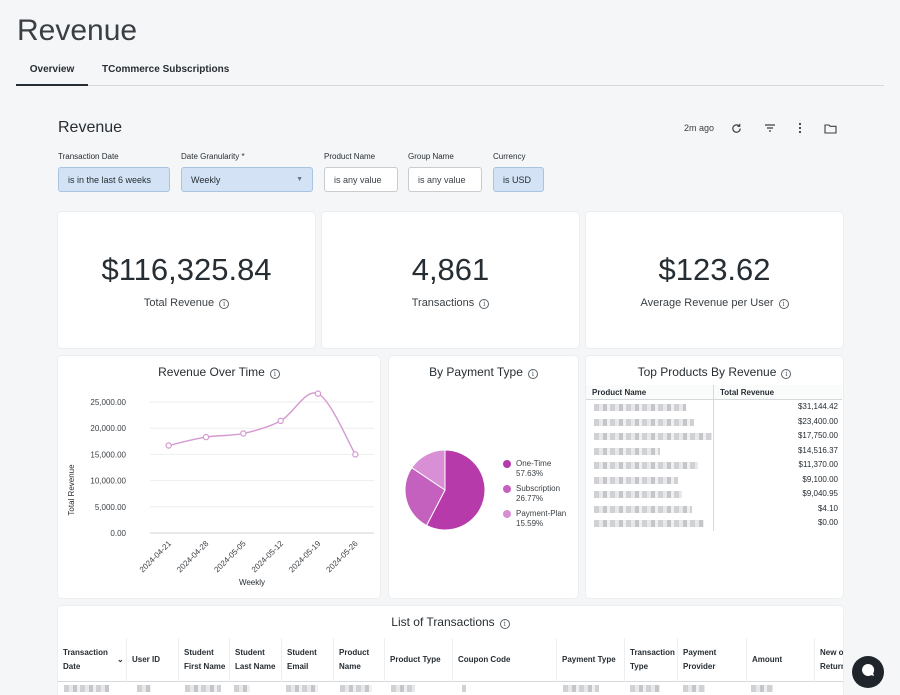 The height and width of the screenshot is (695, 900). What do you see at coordinates (712, 660) in the screenshot?
I see `column-header-payment-provider: Payment Provider` at bounding box center [712, 660].